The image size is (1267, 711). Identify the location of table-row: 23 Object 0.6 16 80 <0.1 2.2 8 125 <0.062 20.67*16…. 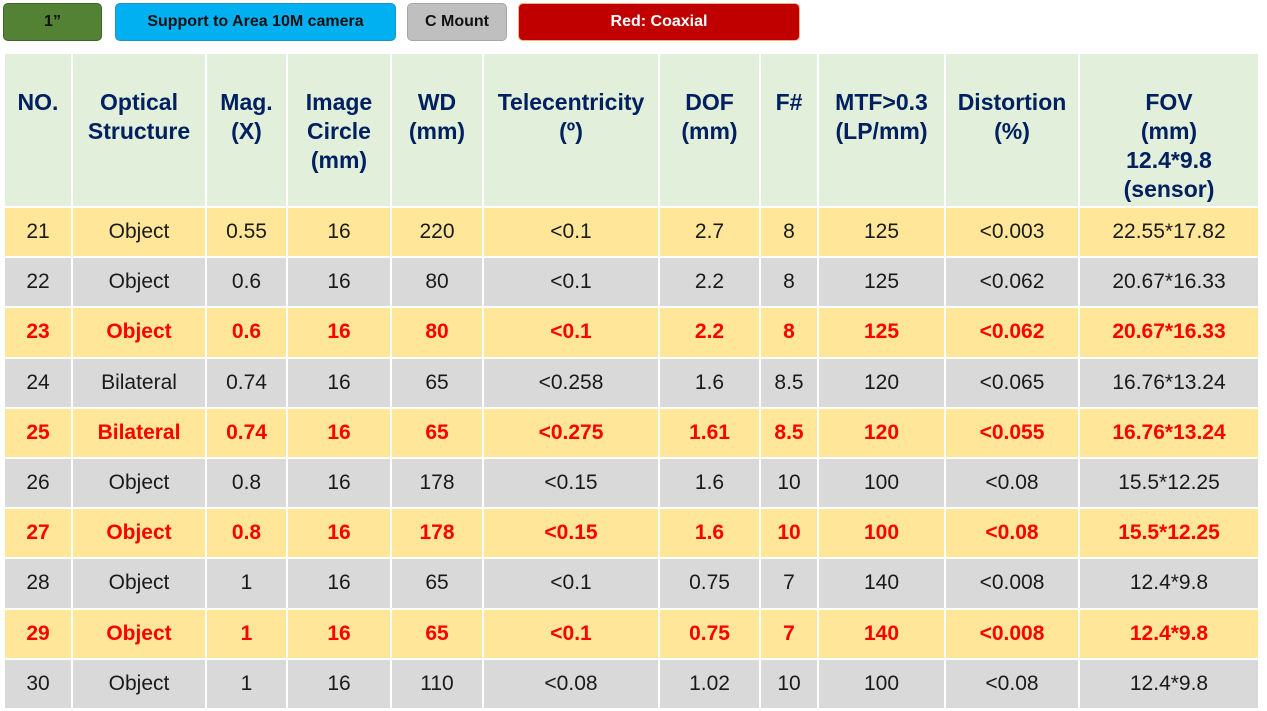
(631, 332).